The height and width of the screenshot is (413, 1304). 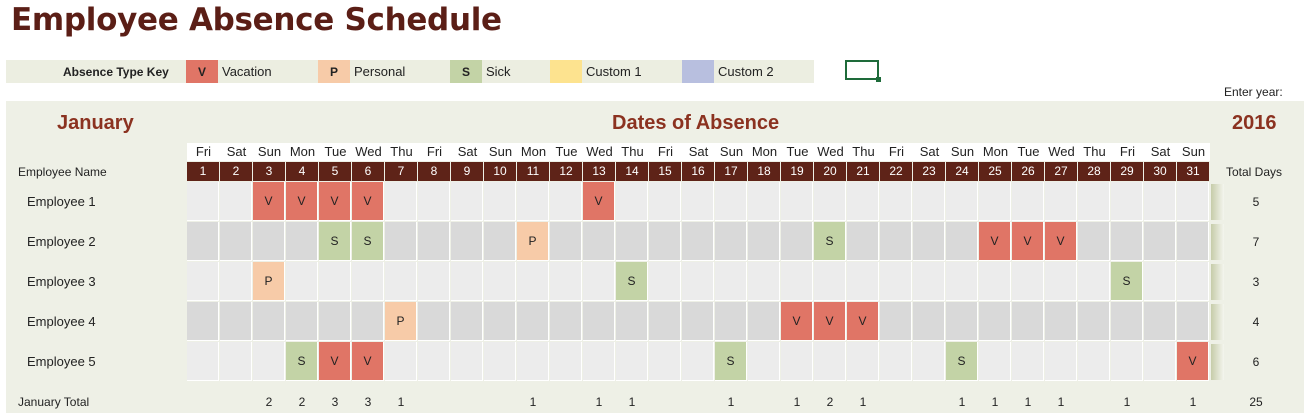 What do you see at coordinates (1254, 123) in the screenshot?
I see `year-input: 2016` at bounding box center [1254, 123].